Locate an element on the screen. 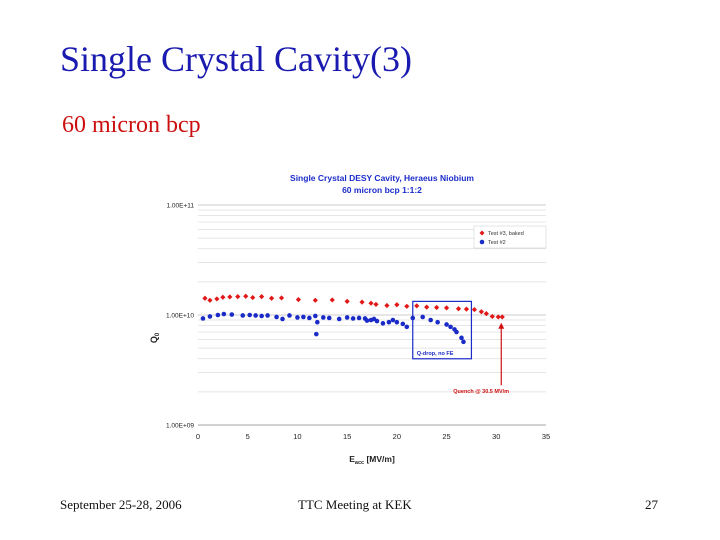 The image size is (720, 540). x-tick-label: 35 is located at coordinates (546, 436).